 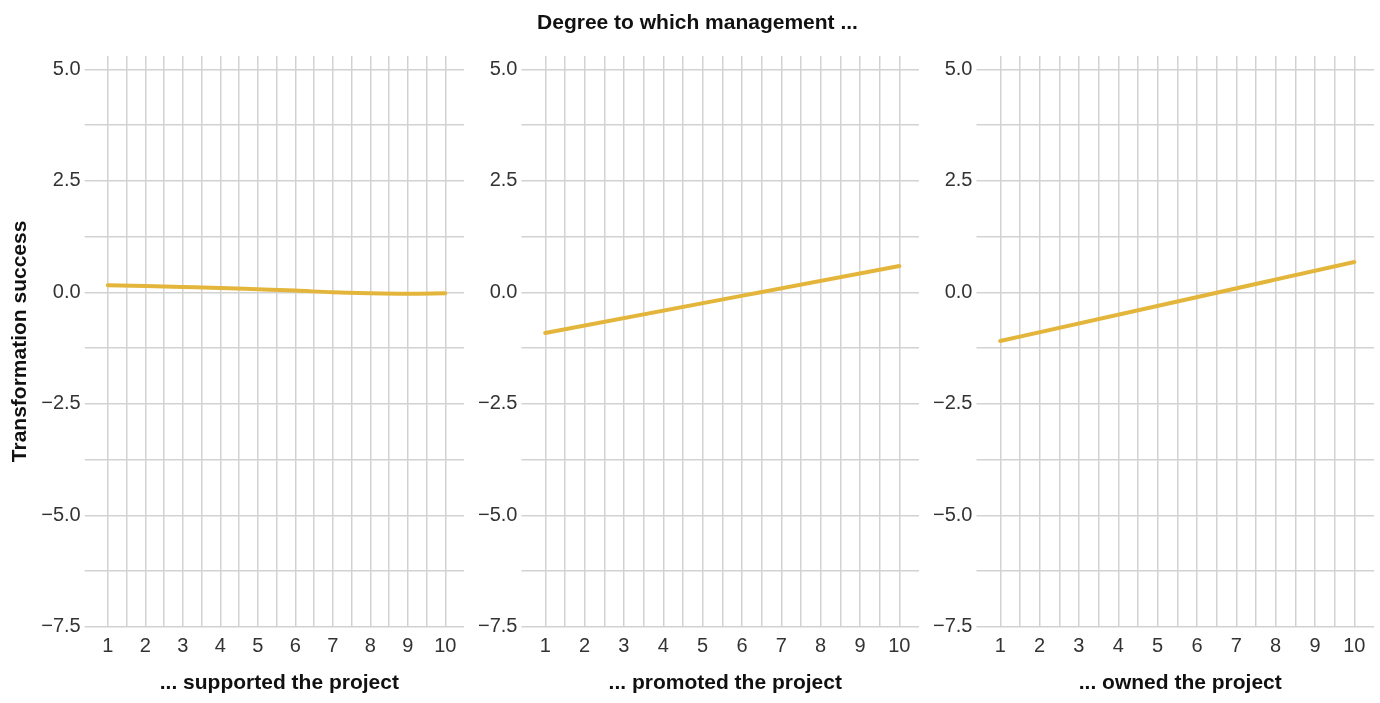 I want to click on x-axis-title: ... owned the project, so click(x=1180, y=682).